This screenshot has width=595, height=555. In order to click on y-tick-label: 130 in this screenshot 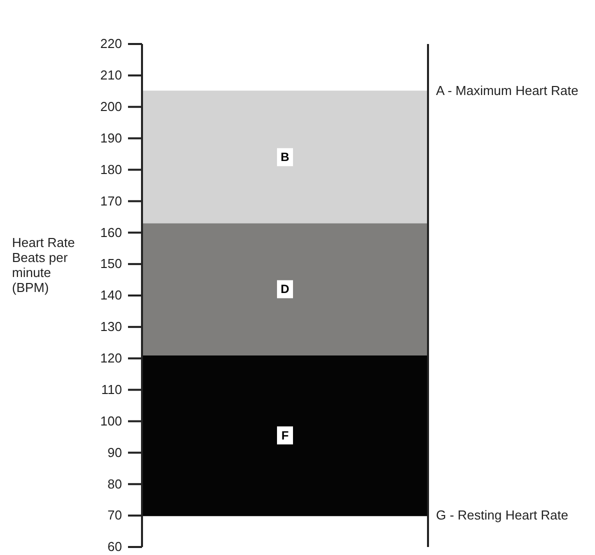, I will do `click(111, 326)`.